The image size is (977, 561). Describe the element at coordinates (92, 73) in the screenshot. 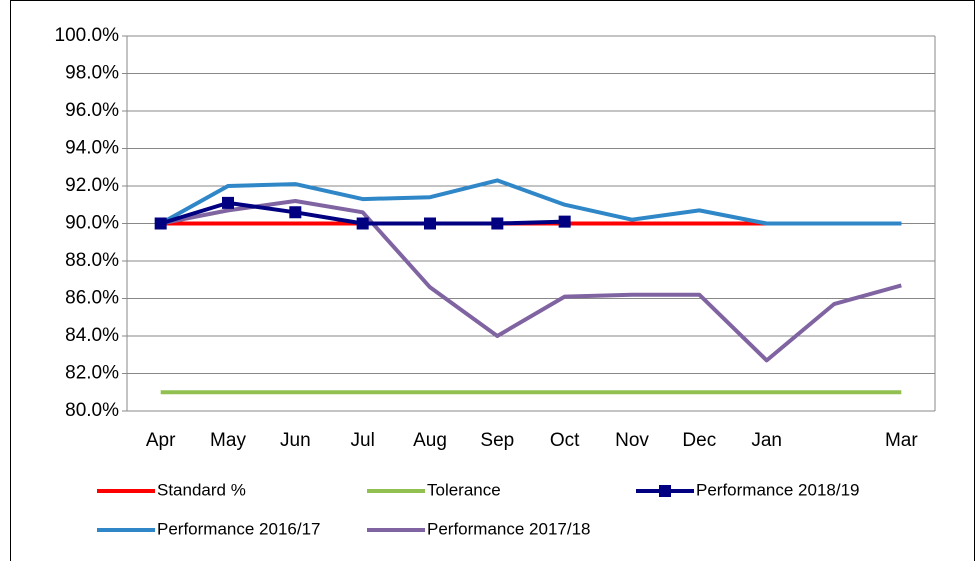

I see `y-tick-label: 98.0%` at that location.